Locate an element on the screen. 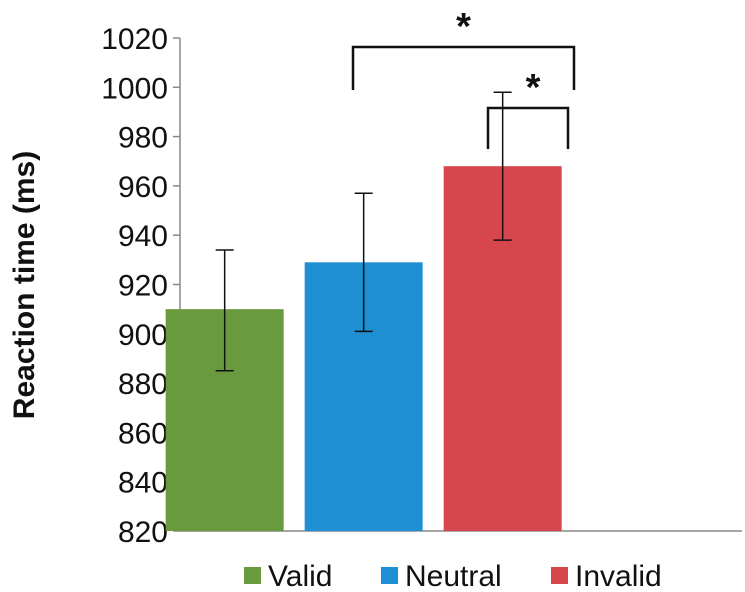 The height and width of the screenshot is (592, 745). y-tick-label: 940 is located at coordinates (143, 236).